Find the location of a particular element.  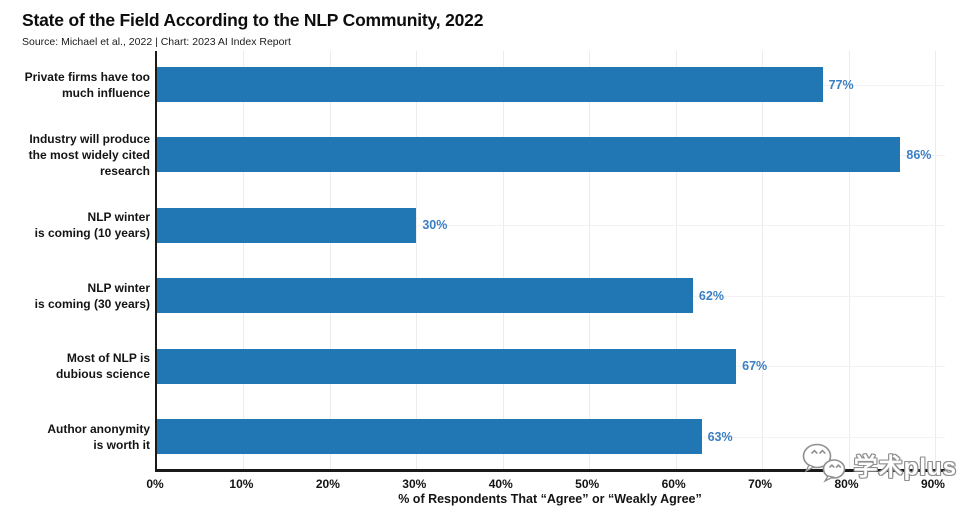

x-tick-label: 40% is located at coordinates (500, 484).